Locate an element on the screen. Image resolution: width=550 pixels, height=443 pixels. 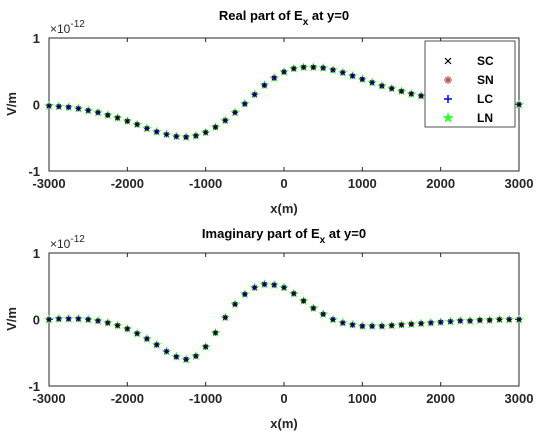
legend-symbol-sc is located at coordinates (448, 61).